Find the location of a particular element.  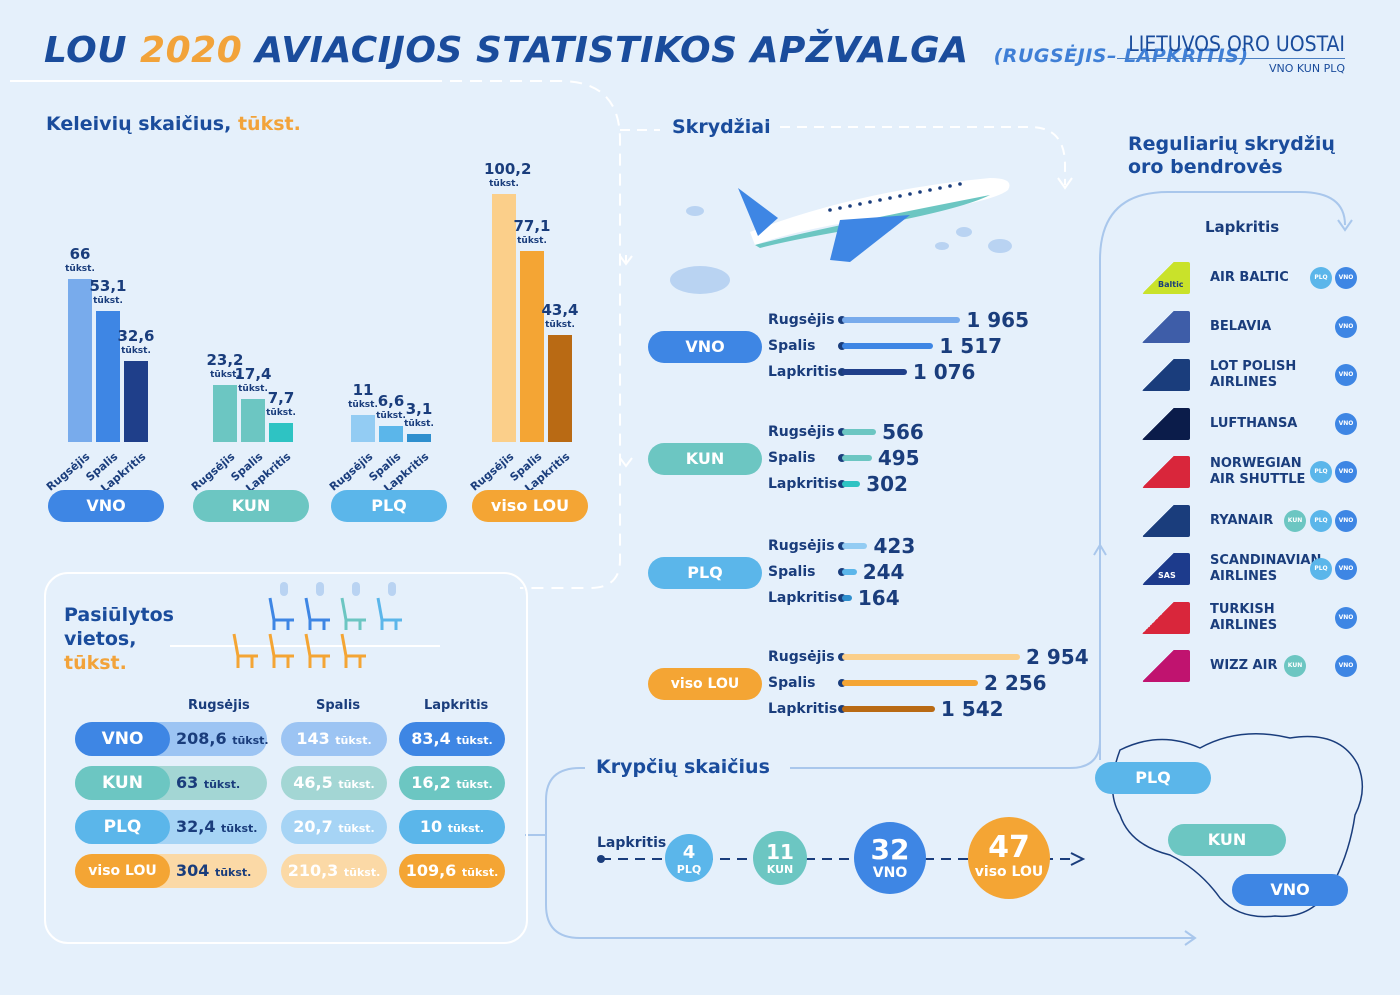

airline-name-line: WIZZ AIR is located at coordinates (1244, 665).